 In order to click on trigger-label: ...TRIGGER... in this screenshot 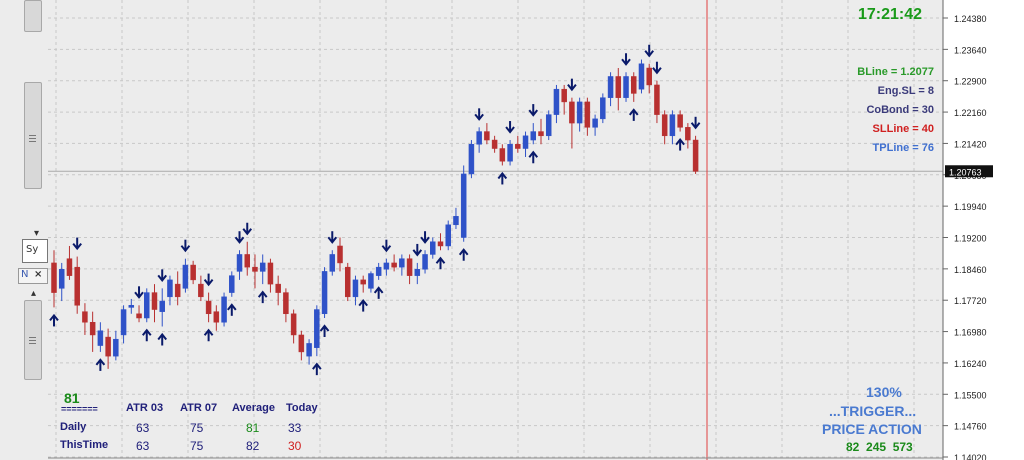, I will do `click(873, 411)`.